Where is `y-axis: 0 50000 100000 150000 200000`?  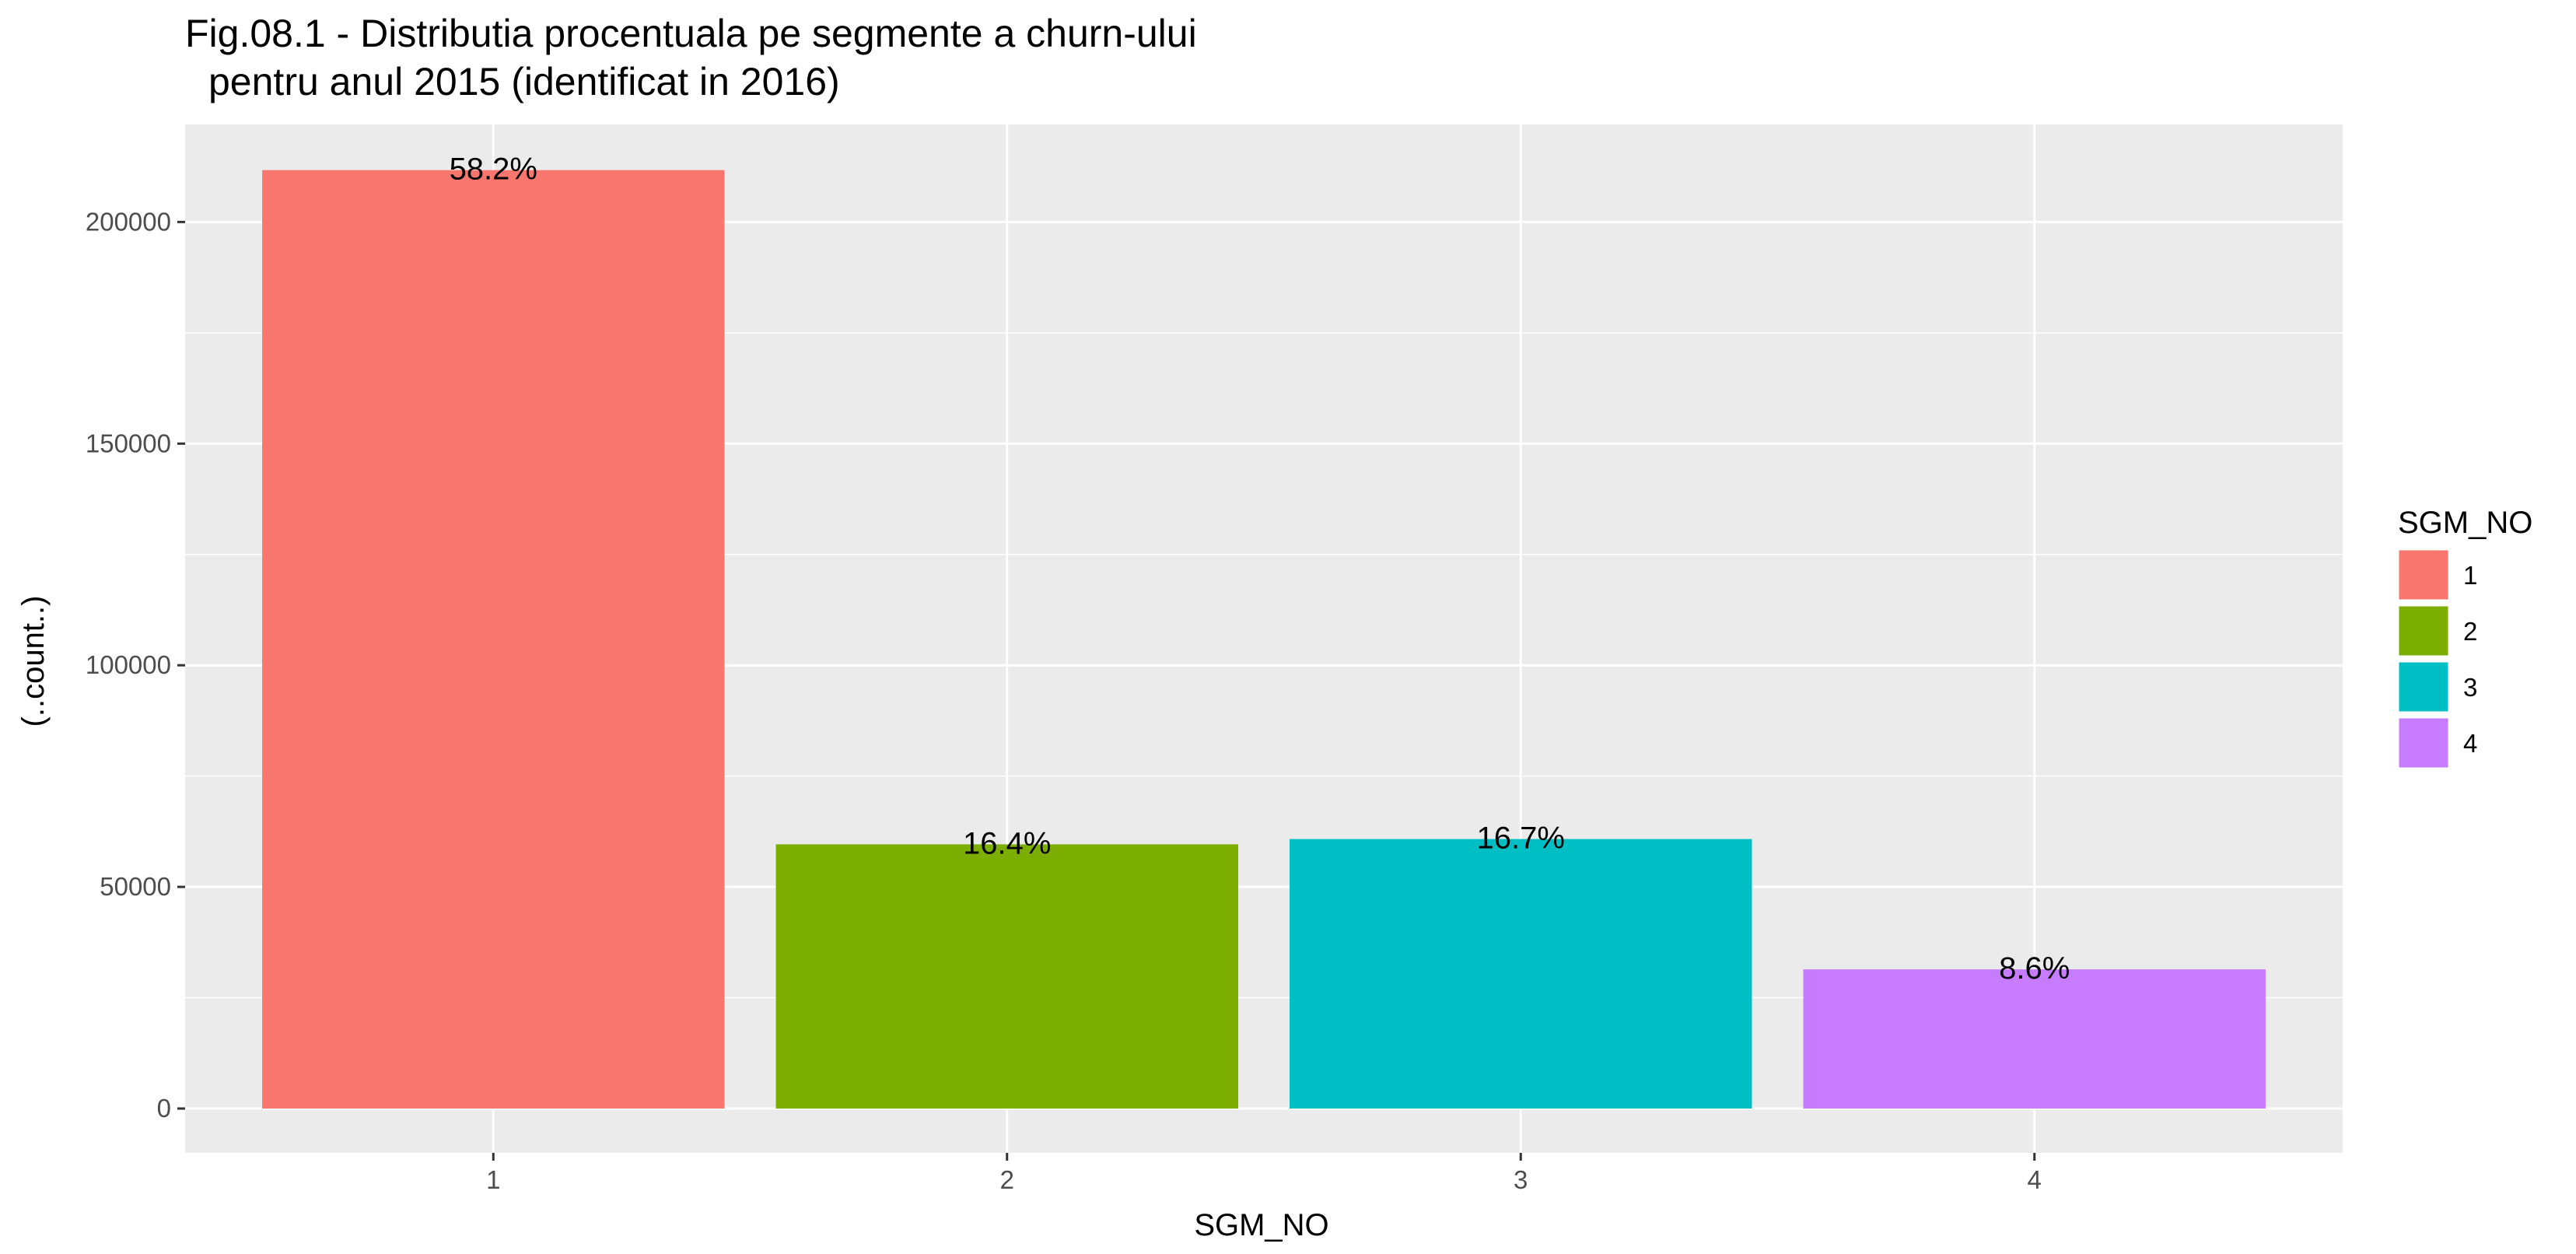
y-axis: 0 50000 100000 150000 200000 is located at coordinates (135, 665).